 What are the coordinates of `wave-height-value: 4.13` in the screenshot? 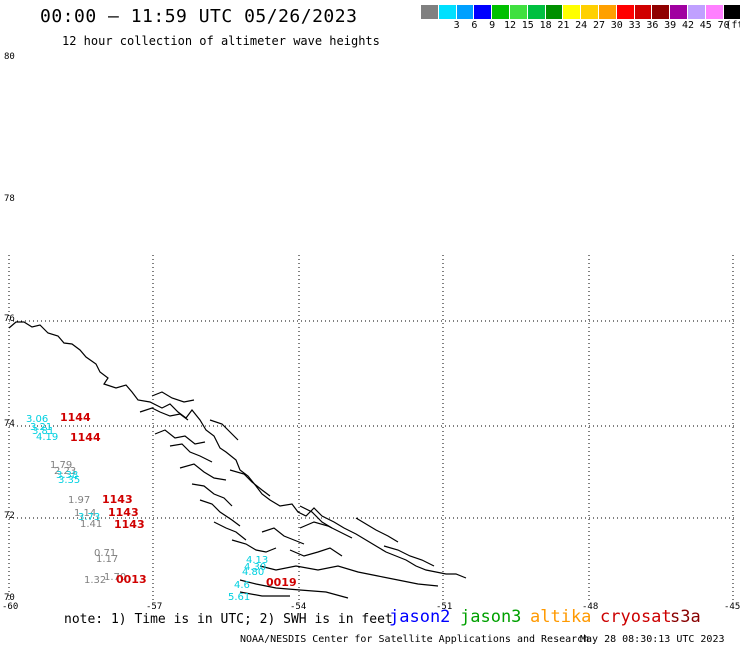 It's located at (257, 560).